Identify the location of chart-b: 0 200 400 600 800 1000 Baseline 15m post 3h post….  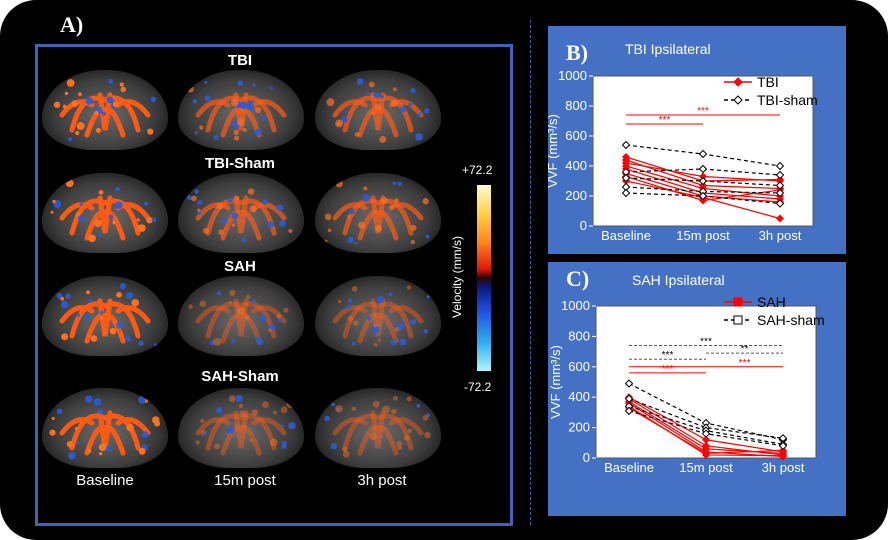
(683, 155).